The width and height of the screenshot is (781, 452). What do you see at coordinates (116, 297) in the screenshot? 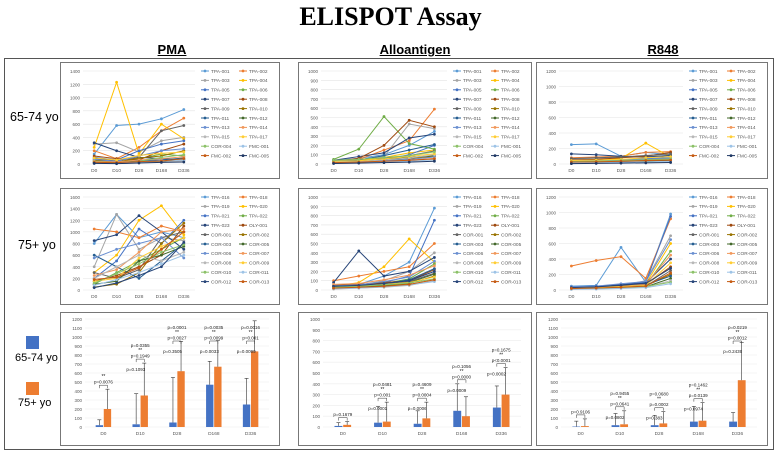
I see `x-tick-label: D10` at bounding box center [116, 297].